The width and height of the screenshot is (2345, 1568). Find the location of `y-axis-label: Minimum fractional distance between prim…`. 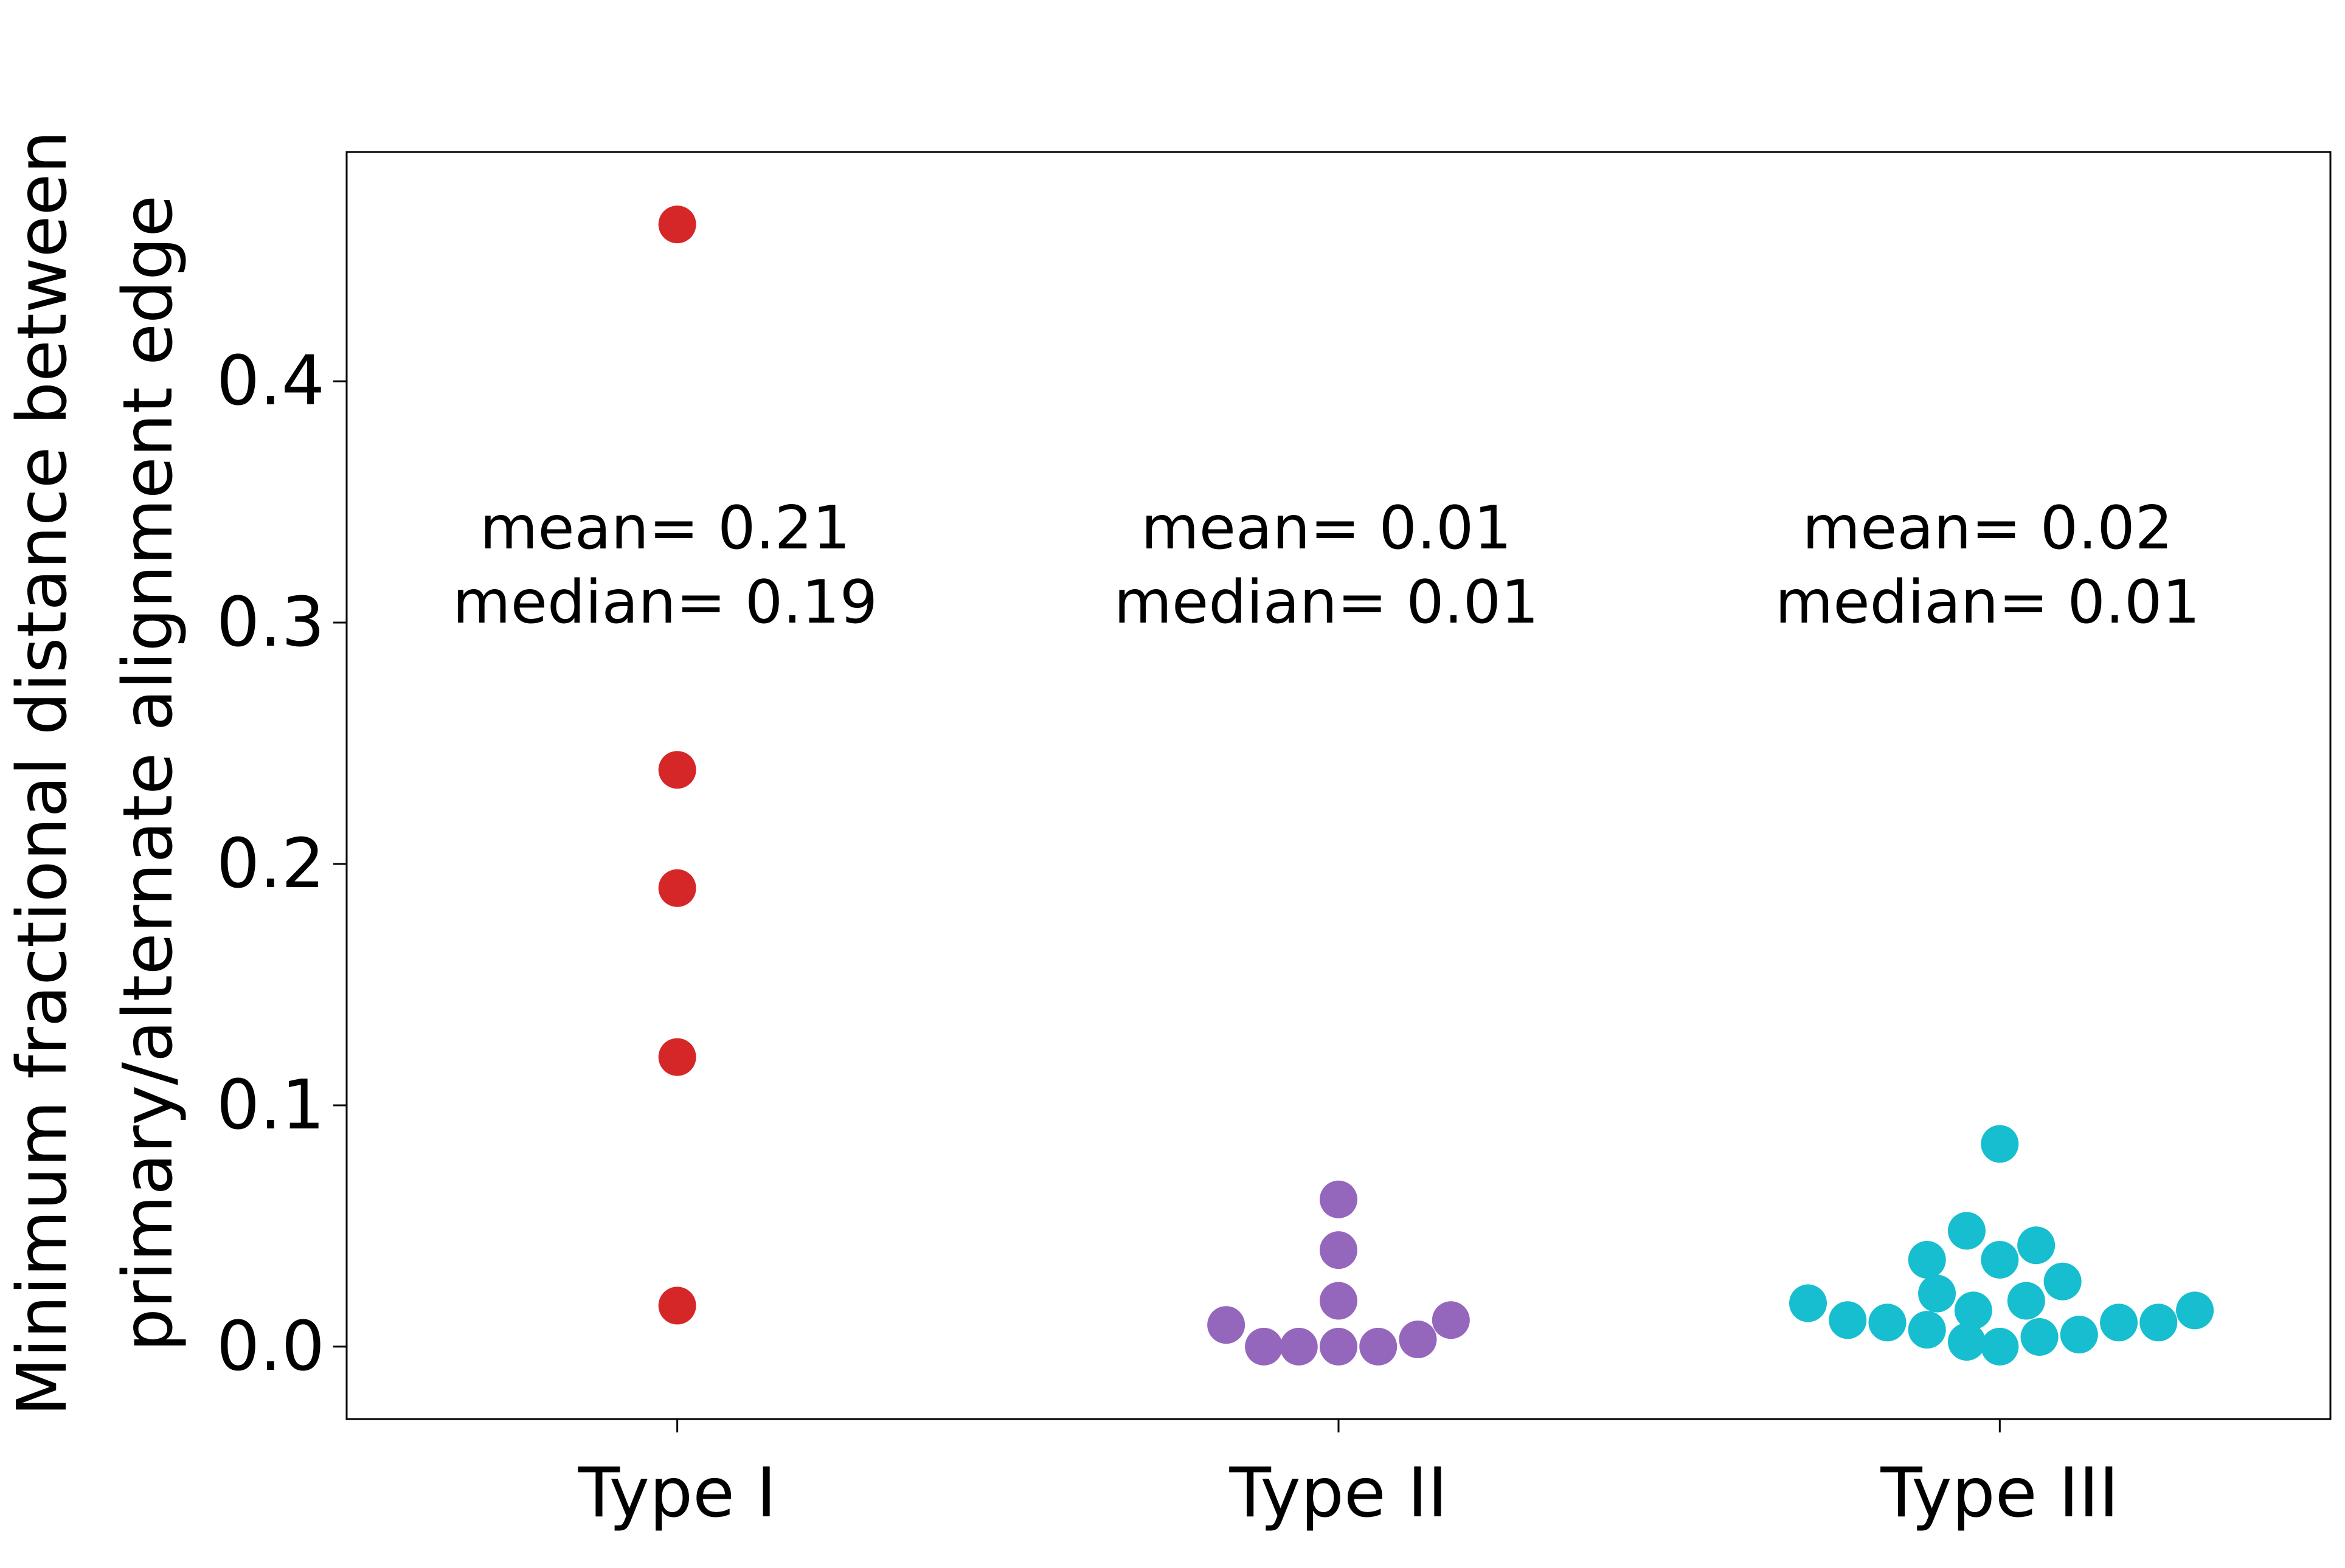

y-axis-label: Minimum fractional distance between prim… is located at coordinates (95, 774).